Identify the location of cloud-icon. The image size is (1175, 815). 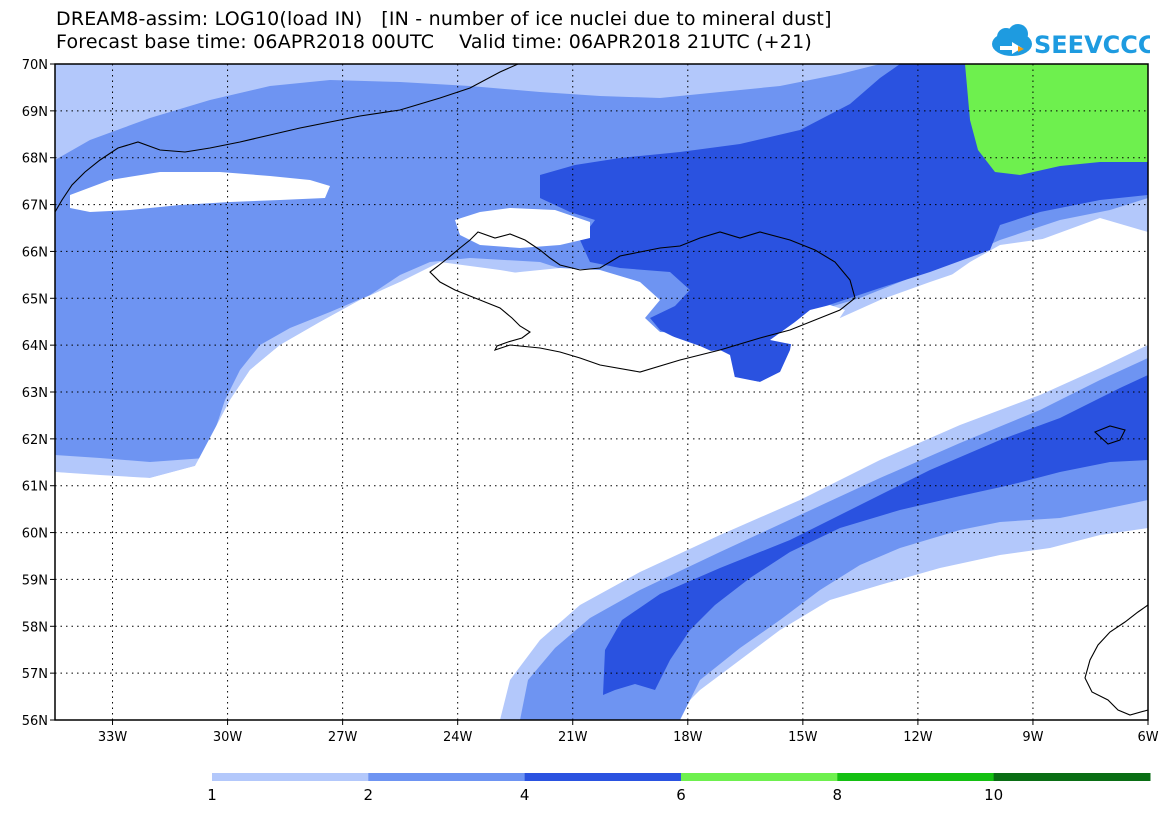
(1012, 40).